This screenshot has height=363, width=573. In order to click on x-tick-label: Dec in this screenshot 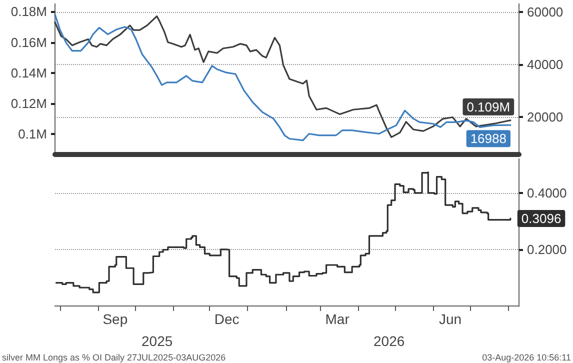, I will do `click(227, 319)`.